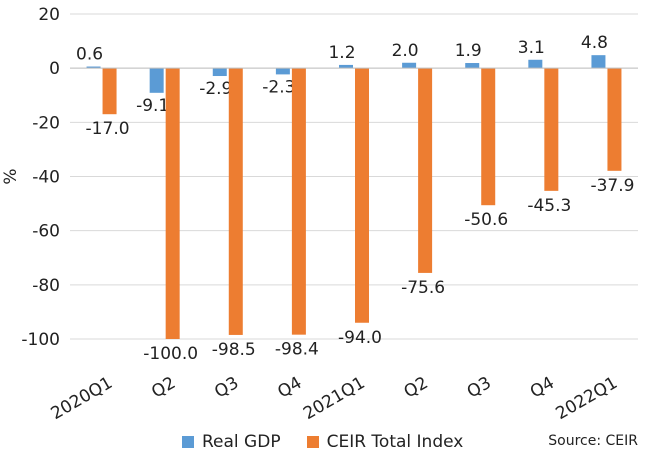  Describe the element at coordinates (46, 123) in the screenshot. I see `y-tick-label: -20` at that location.